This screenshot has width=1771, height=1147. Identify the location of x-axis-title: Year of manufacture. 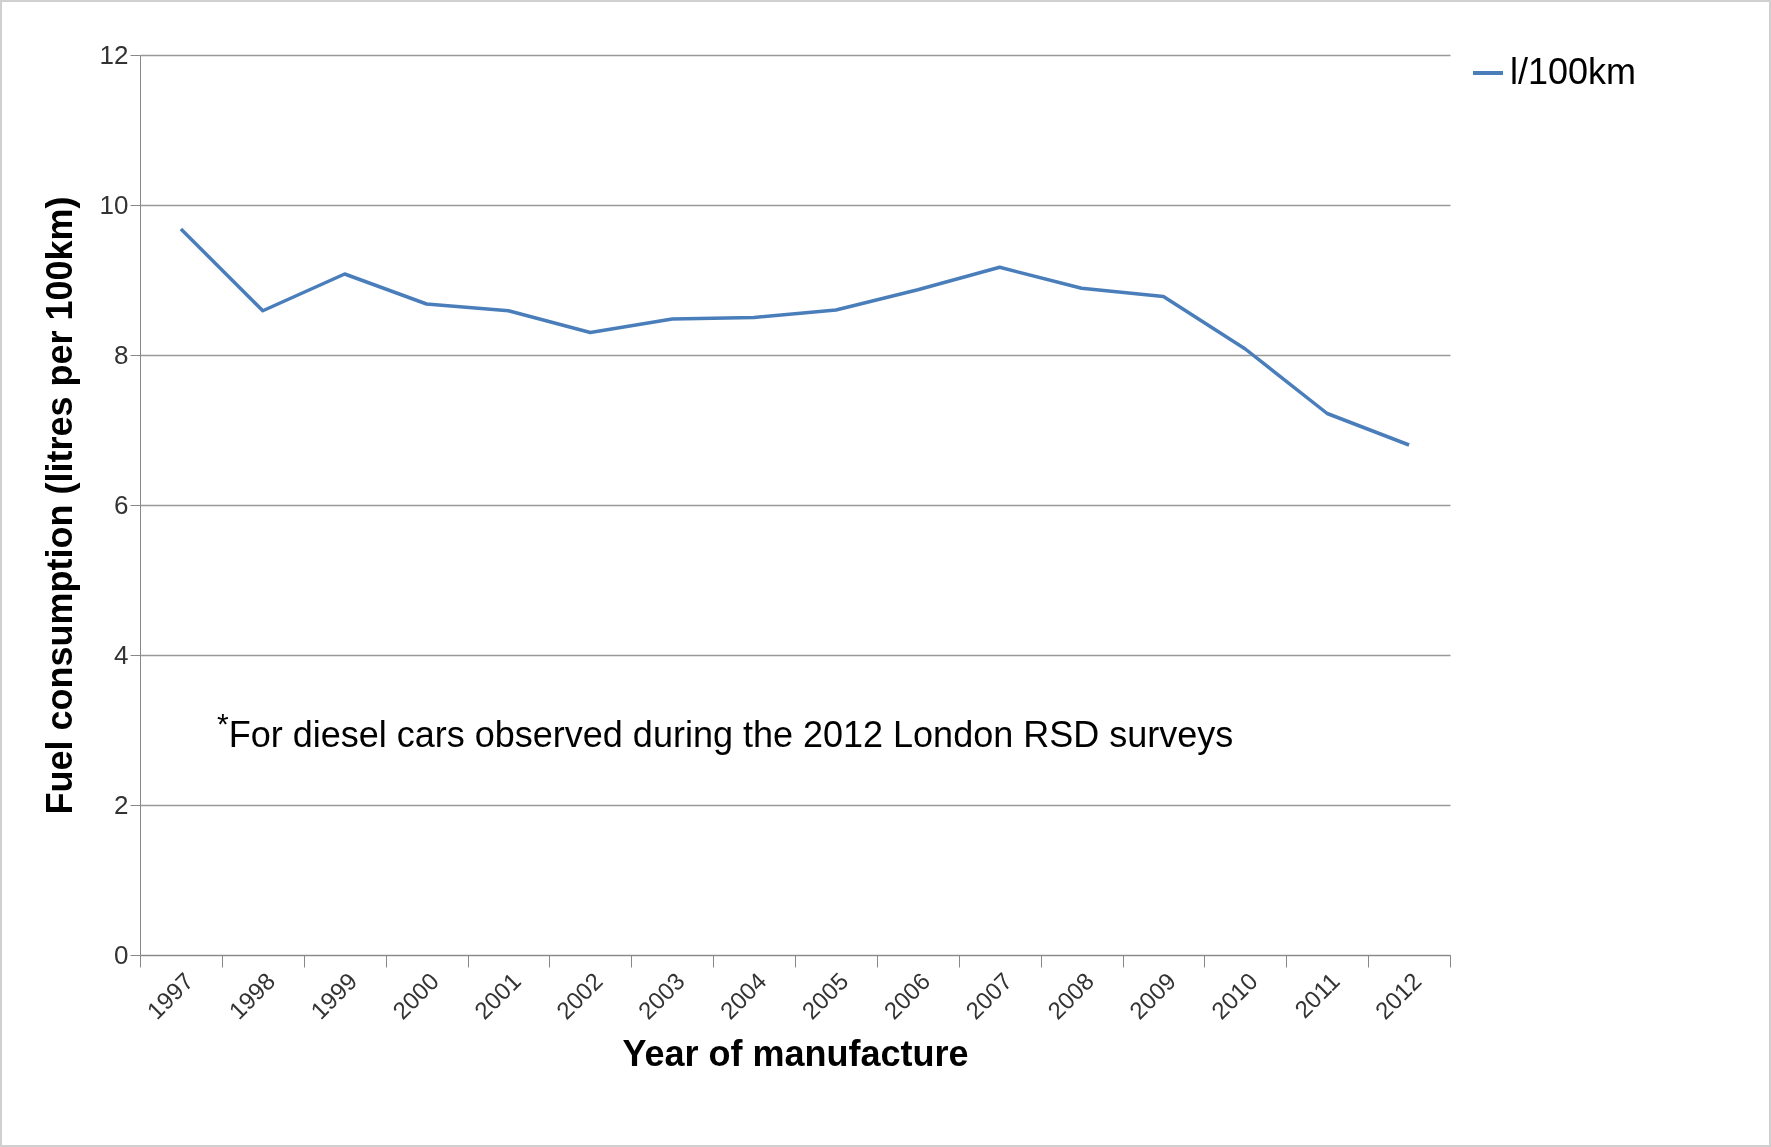
(795, 1054).